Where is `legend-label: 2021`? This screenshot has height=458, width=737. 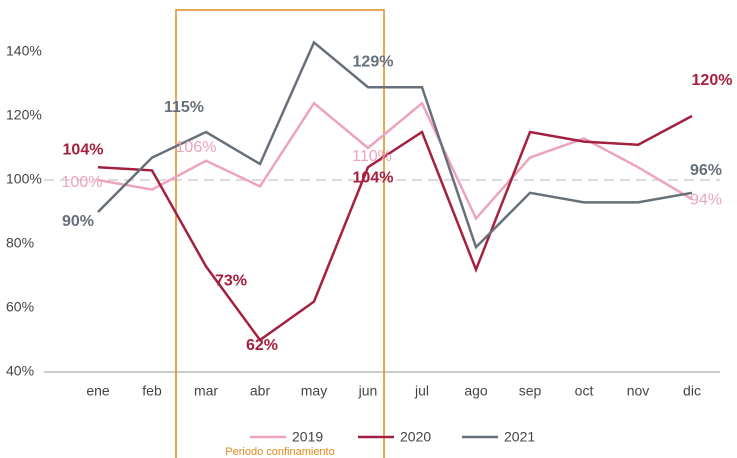 legend-label: 2021 is located at coordinates (519, 437).